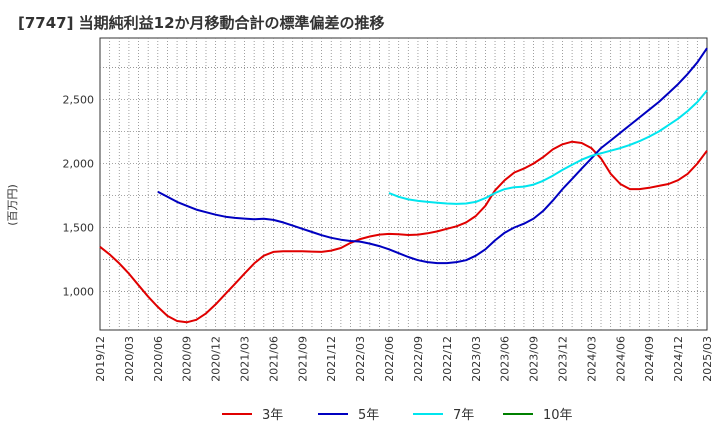 The width and height of the screenshot is (720, 440). Describe the element at coordinates (245, 359) in the screenshot. I see `x-tick-label: 2021/03` at that location.